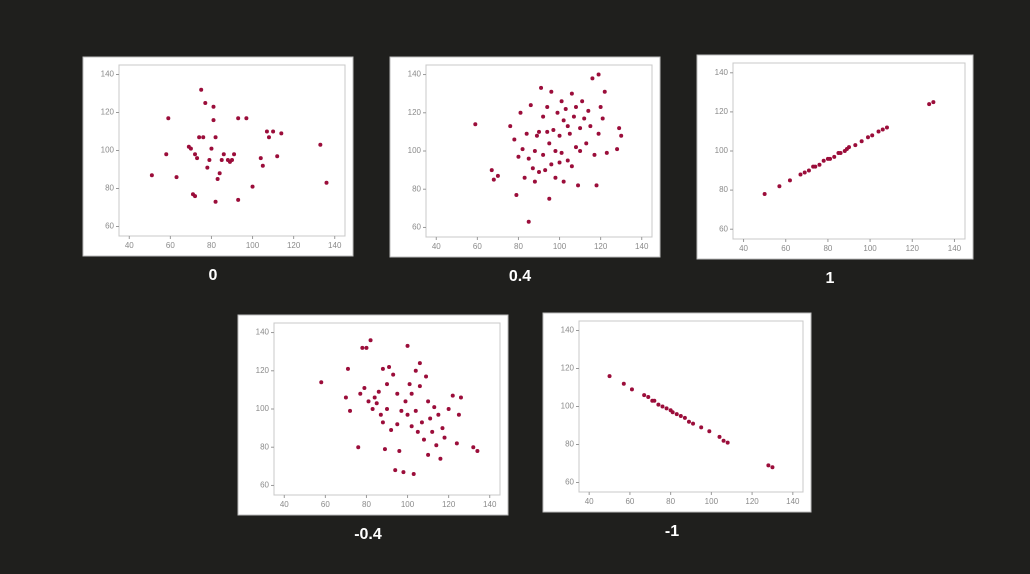 The height and width of the screenshot is (574, 1030). Describe the element at coordinates (601, 246) in the screenshot. I see `x-tick-label: 120` at that location.